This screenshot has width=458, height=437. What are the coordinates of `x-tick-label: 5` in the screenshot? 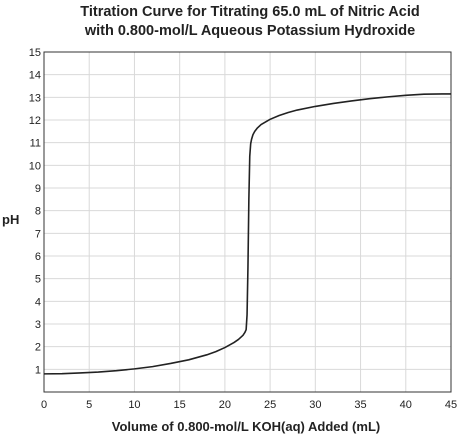 It's located at (89, 405).